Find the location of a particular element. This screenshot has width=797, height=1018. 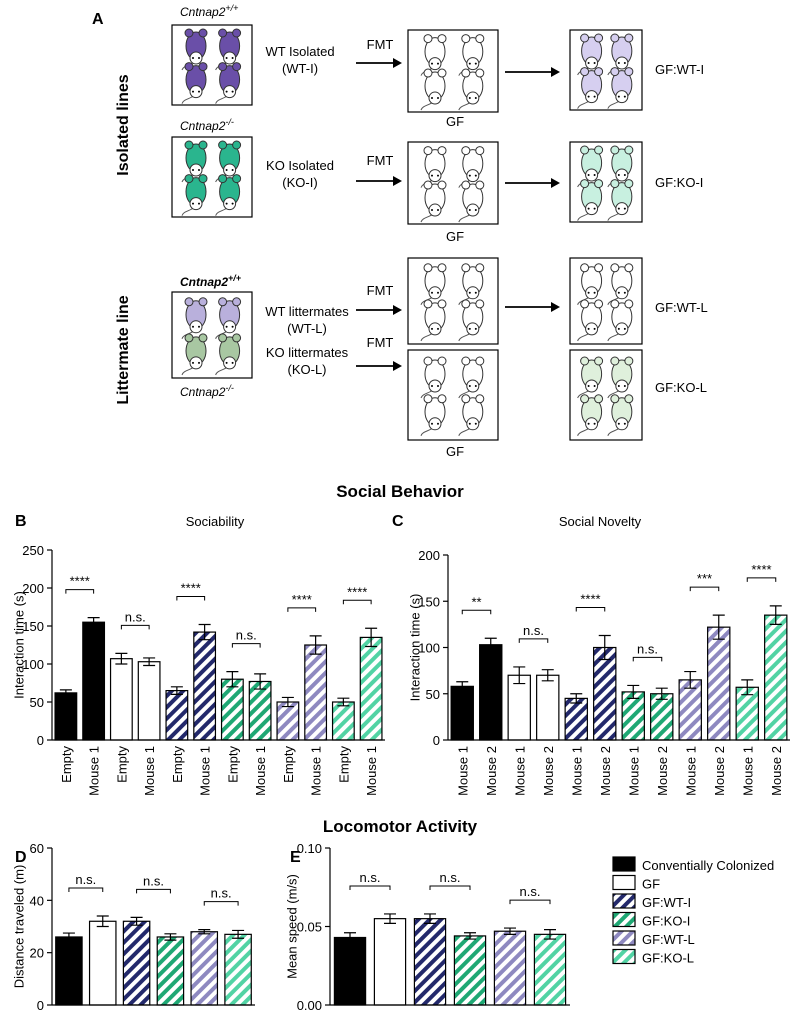

chart-title: Social Novelty is located at coordinates (600, 521).